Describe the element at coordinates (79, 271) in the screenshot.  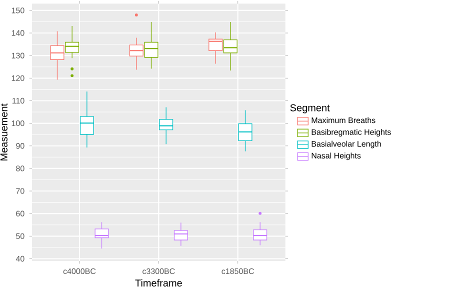
I see `x-tick-label: c4000BC` at that location.